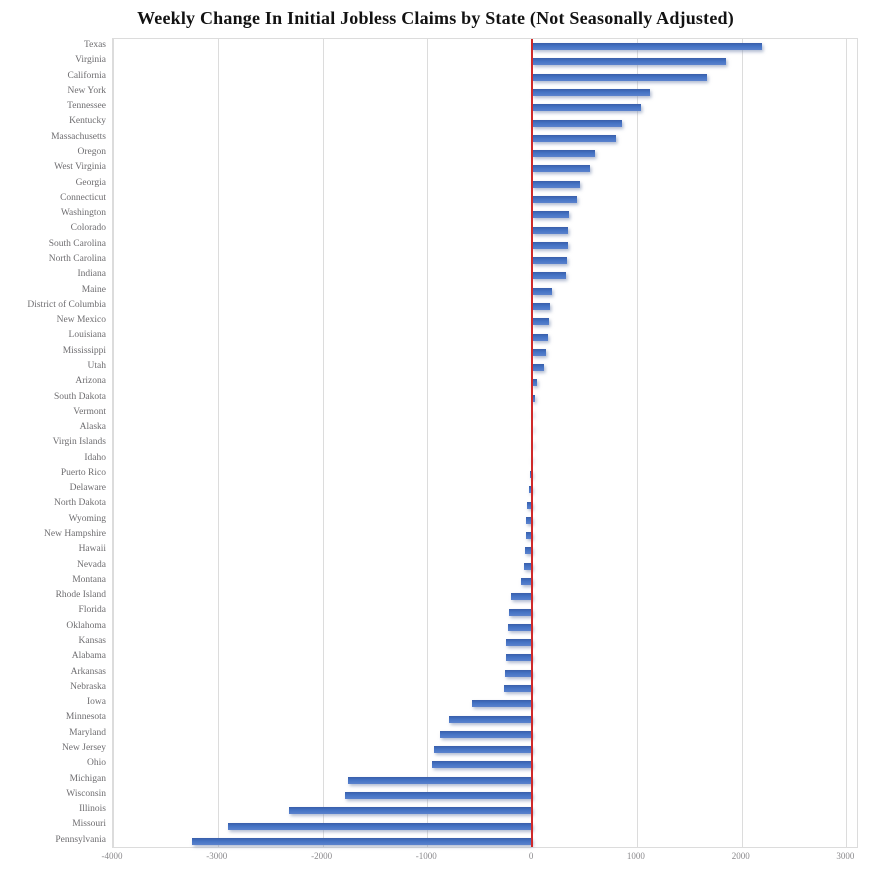 The width and height of the screenshot is (871, 870). I want to click on category-label-district-of-columbia: District of Columbia, so click(66, 304).